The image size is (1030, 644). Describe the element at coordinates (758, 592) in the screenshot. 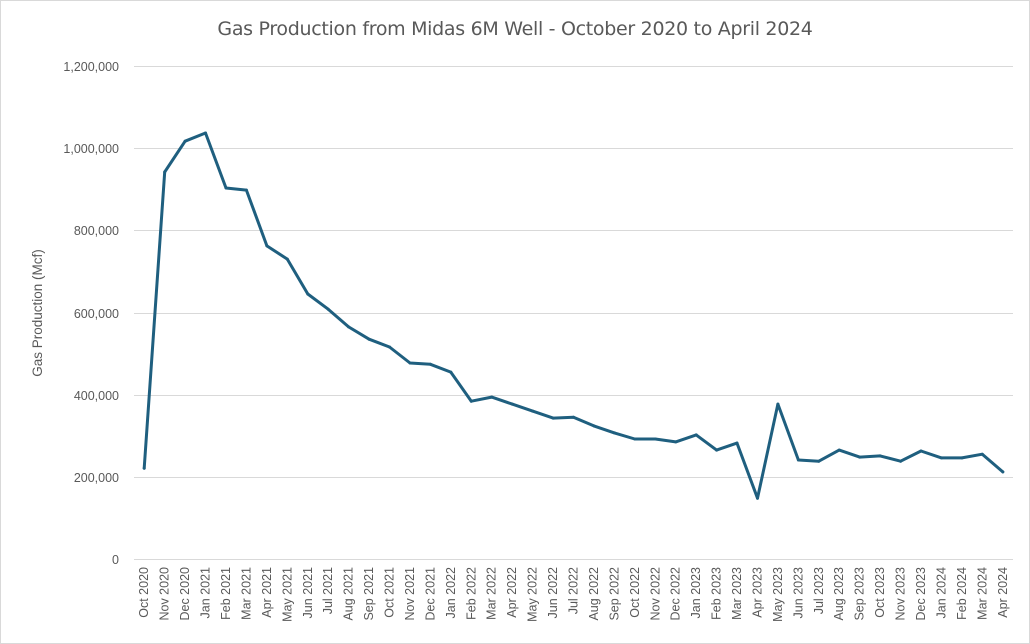

I see `x-tick-label: Apr 2023` at that location.